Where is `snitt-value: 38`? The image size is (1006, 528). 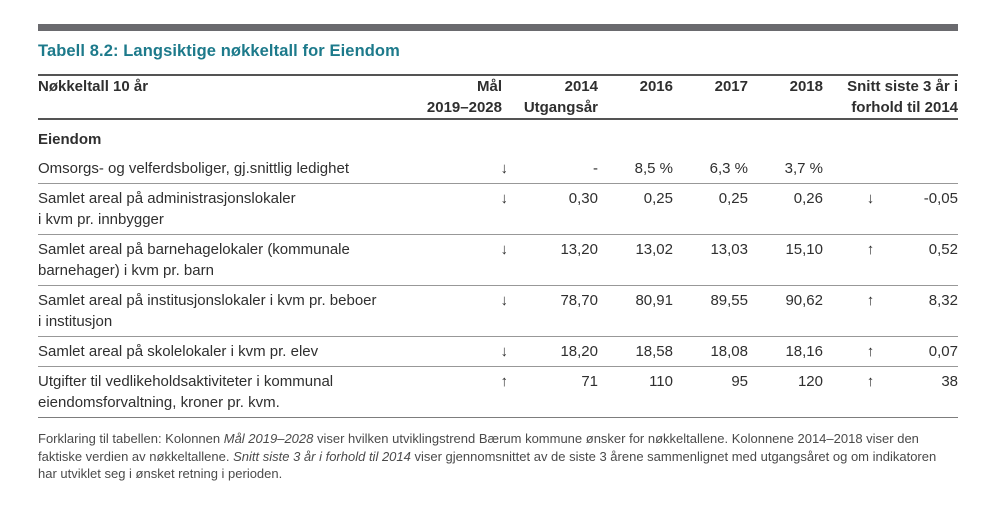 snitt-value: 38 is located at coordinates (938, 392).